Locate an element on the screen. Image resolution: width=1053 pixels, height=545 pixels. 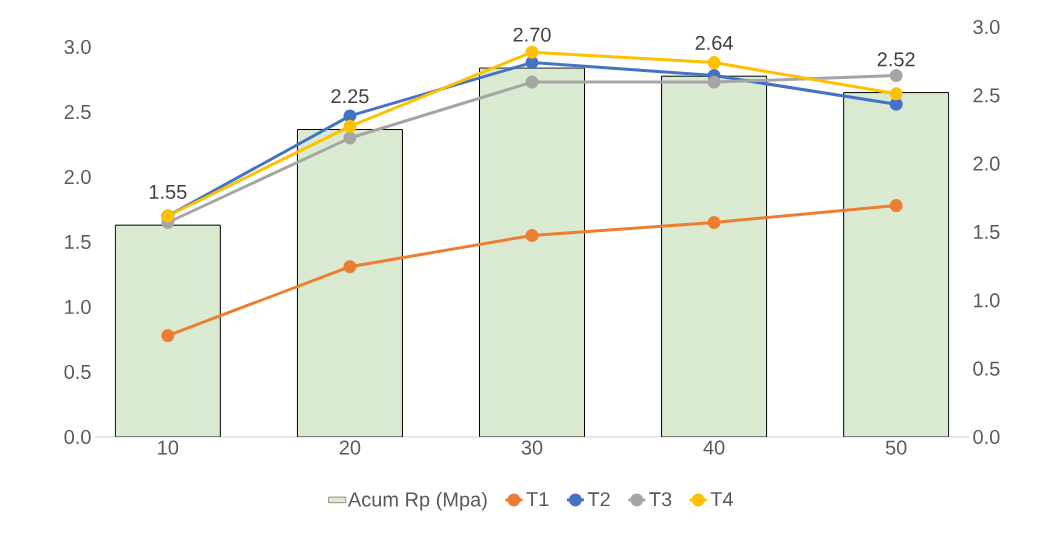
y2-tick-label: 0.5 is located at coordinates (986, 368).